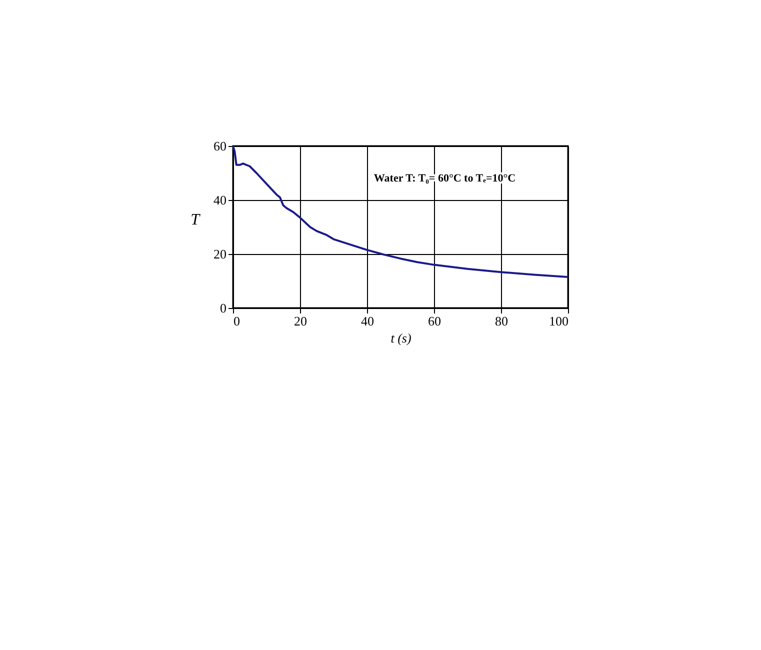 This screenshot has width=761, height=650. I want to click on y-axis-title: T, so click(195, 220).